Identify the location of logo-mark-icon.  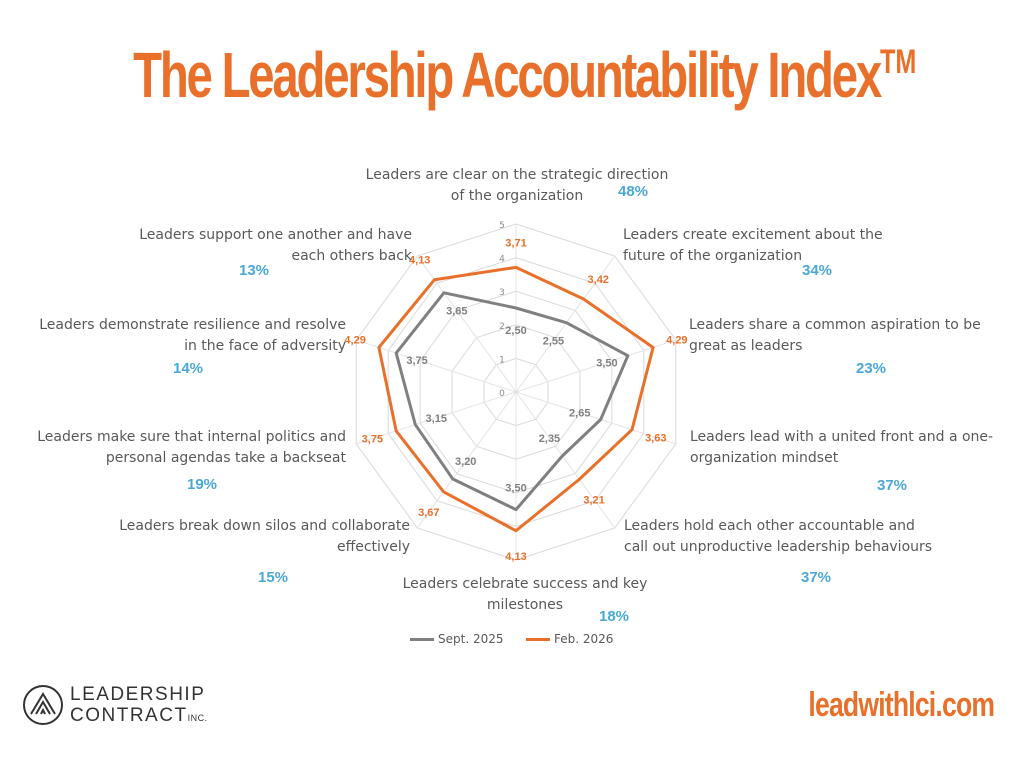
(43, 705).